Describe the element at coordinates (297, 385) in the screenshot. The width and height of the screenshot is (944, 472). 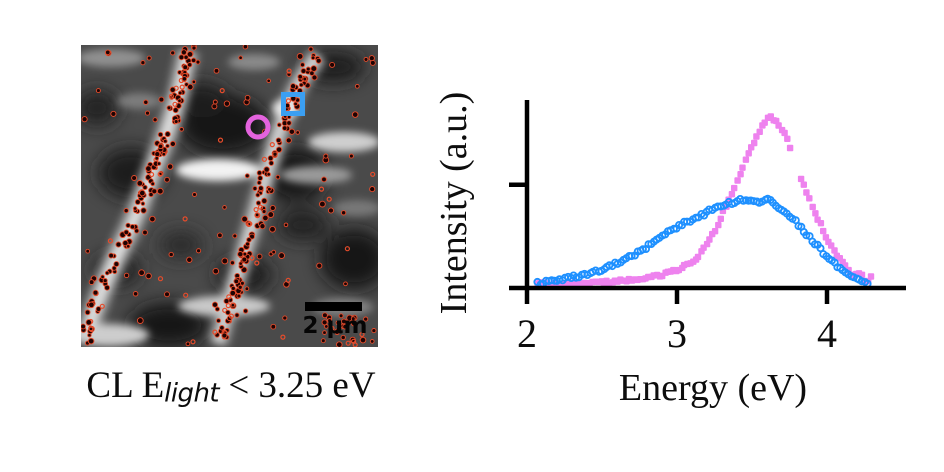
I see `caption-suffix: < 3.25 eV` at that location.